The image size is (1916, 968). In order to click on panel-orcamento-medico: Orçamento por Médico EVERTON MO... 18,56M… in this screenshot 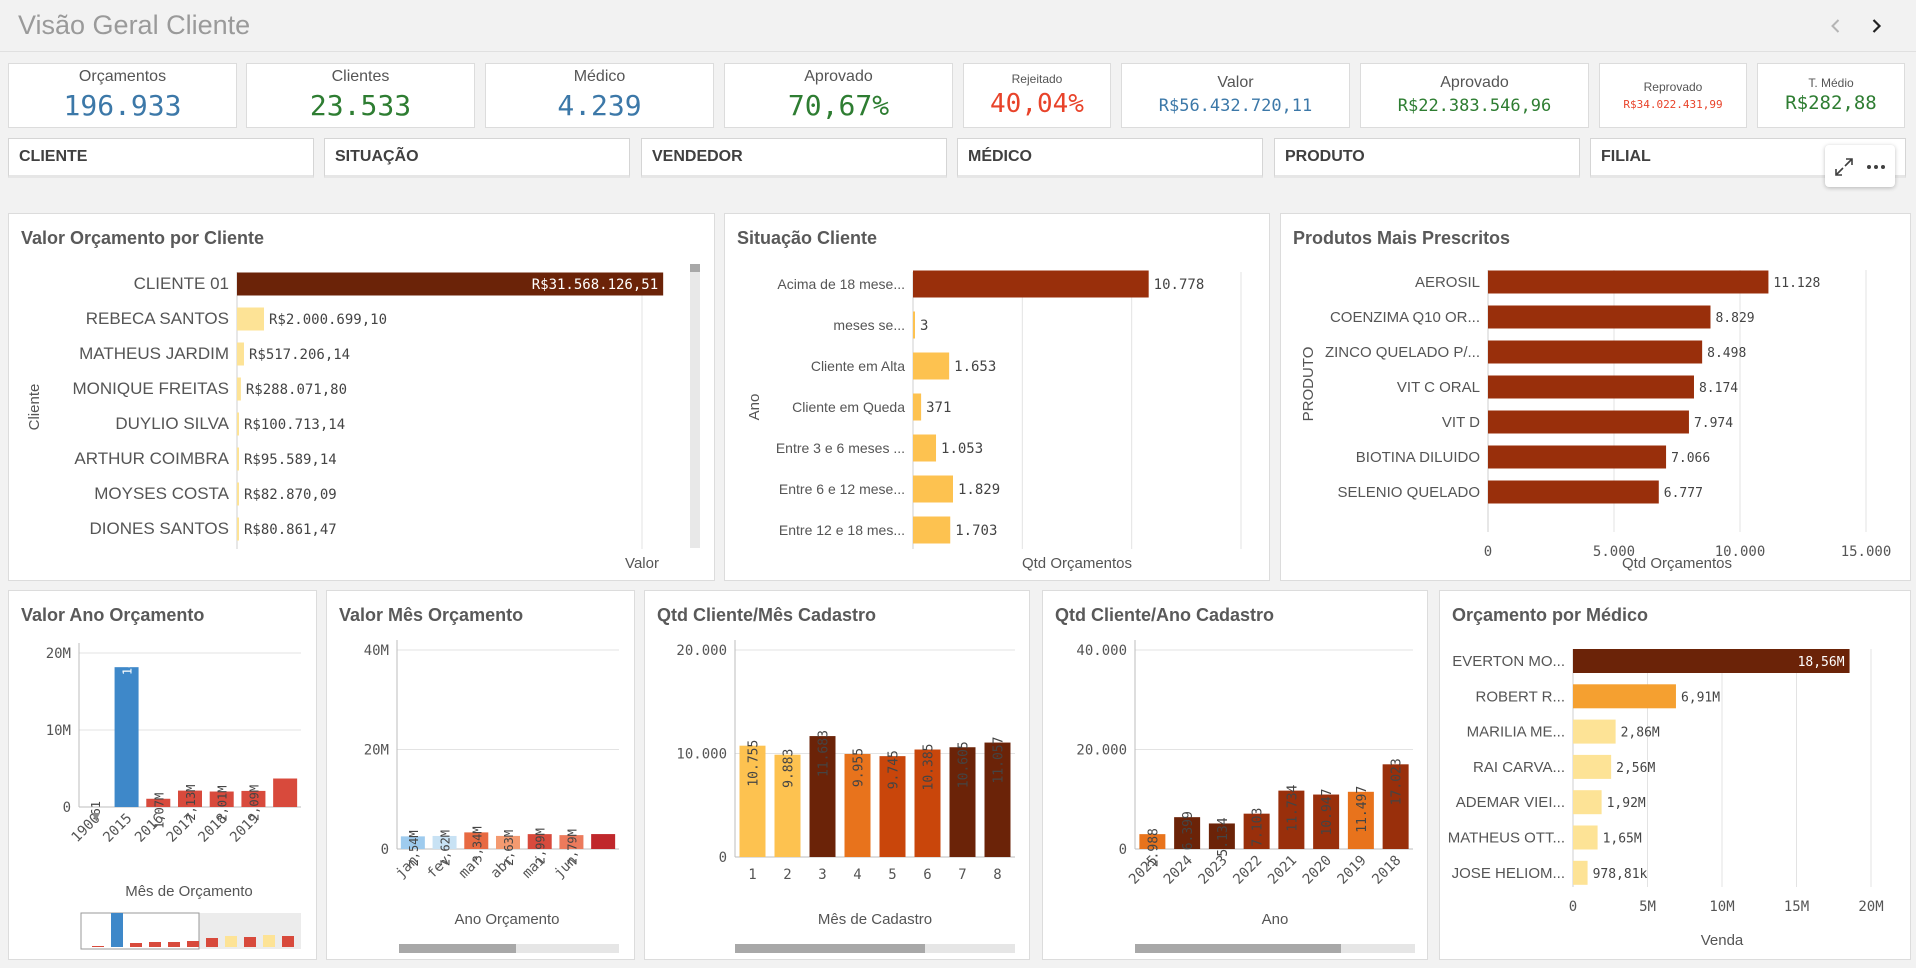, I will do `click(1675, 775)`.